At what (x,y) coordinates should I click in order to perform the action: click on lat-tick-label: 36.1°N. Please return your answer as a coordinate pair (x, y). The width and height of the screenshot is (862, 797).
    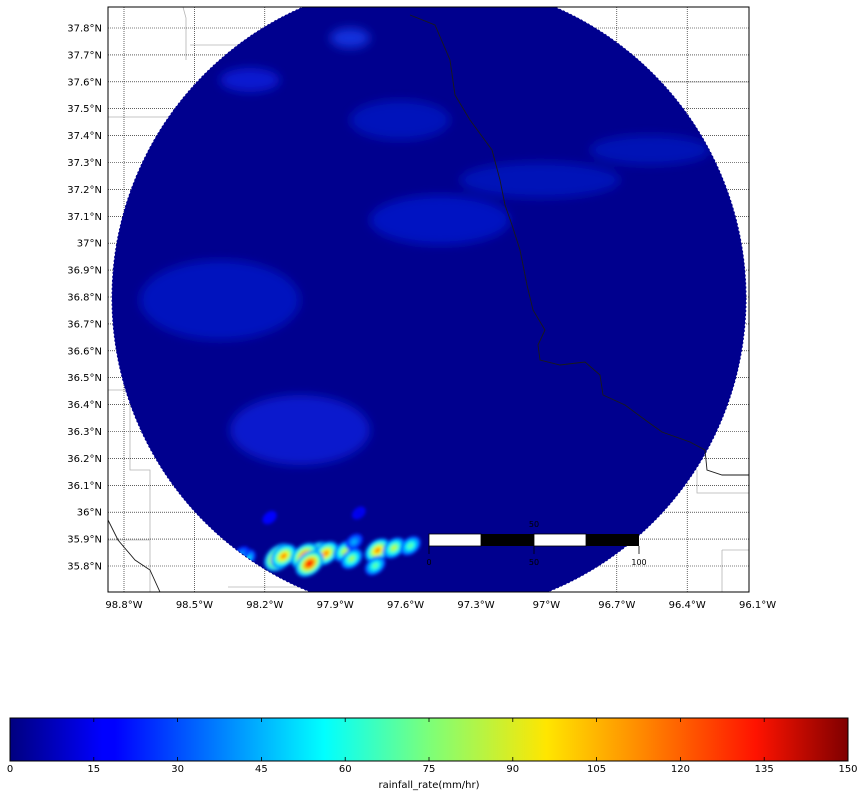
    Looking at the image, I should click on (84, 486).